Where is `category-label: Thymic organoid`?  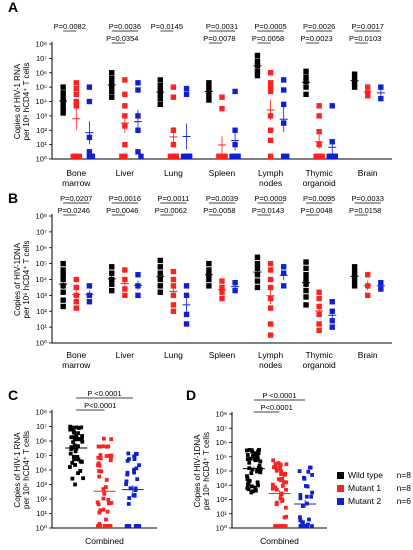 category-label: Thymic organoid is located at coordinates (319, 178).